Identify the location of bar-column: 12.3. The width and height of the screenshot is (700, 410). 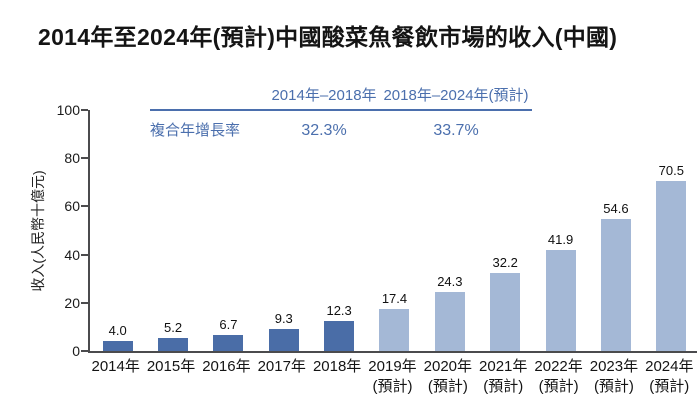
(338, 327).